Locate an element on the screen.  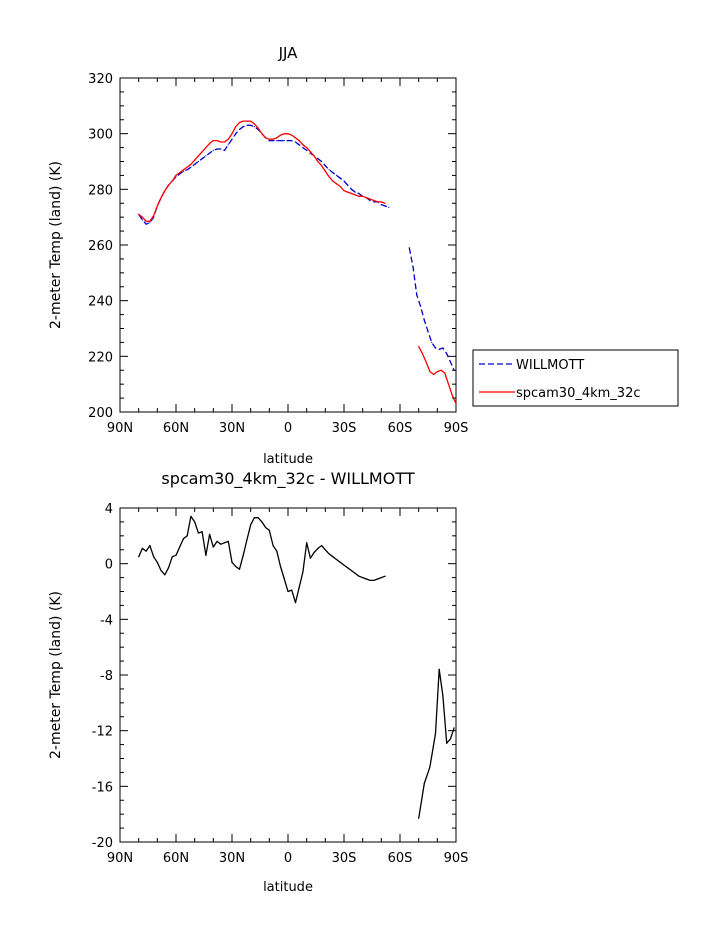
y-tick-label: -16 is located at coordinates (102, 787).